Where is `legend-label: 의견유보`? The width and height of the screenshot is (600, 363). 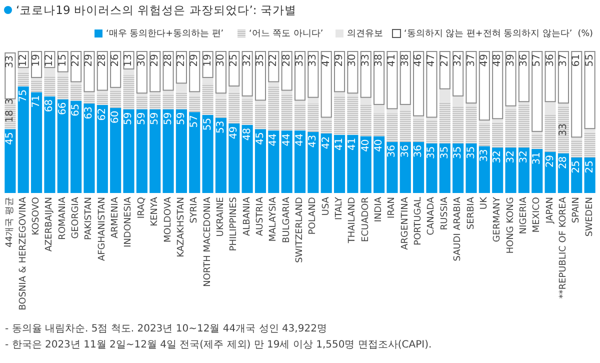 legend-label: 의견유보 is located at coordinates (365, 34).